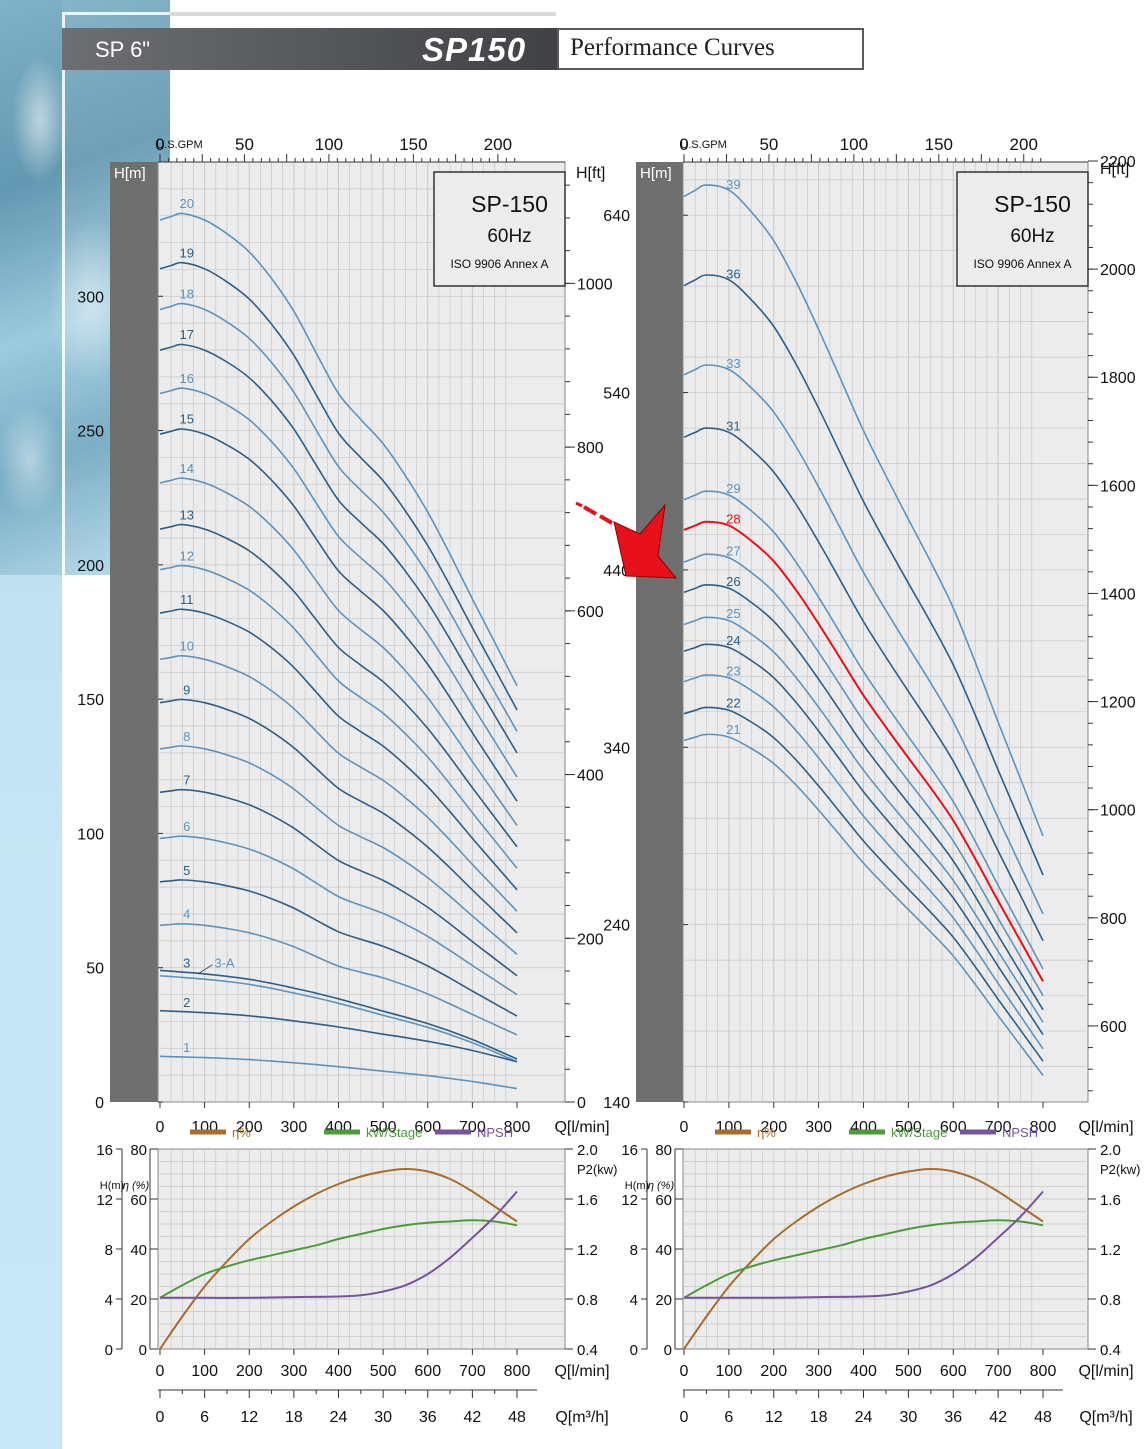 The image size is (1144, 1449). Describe the element at coordinates (953, 1371) in the screenshot. I see `right-eff-tick-label-q: 600` at that location.